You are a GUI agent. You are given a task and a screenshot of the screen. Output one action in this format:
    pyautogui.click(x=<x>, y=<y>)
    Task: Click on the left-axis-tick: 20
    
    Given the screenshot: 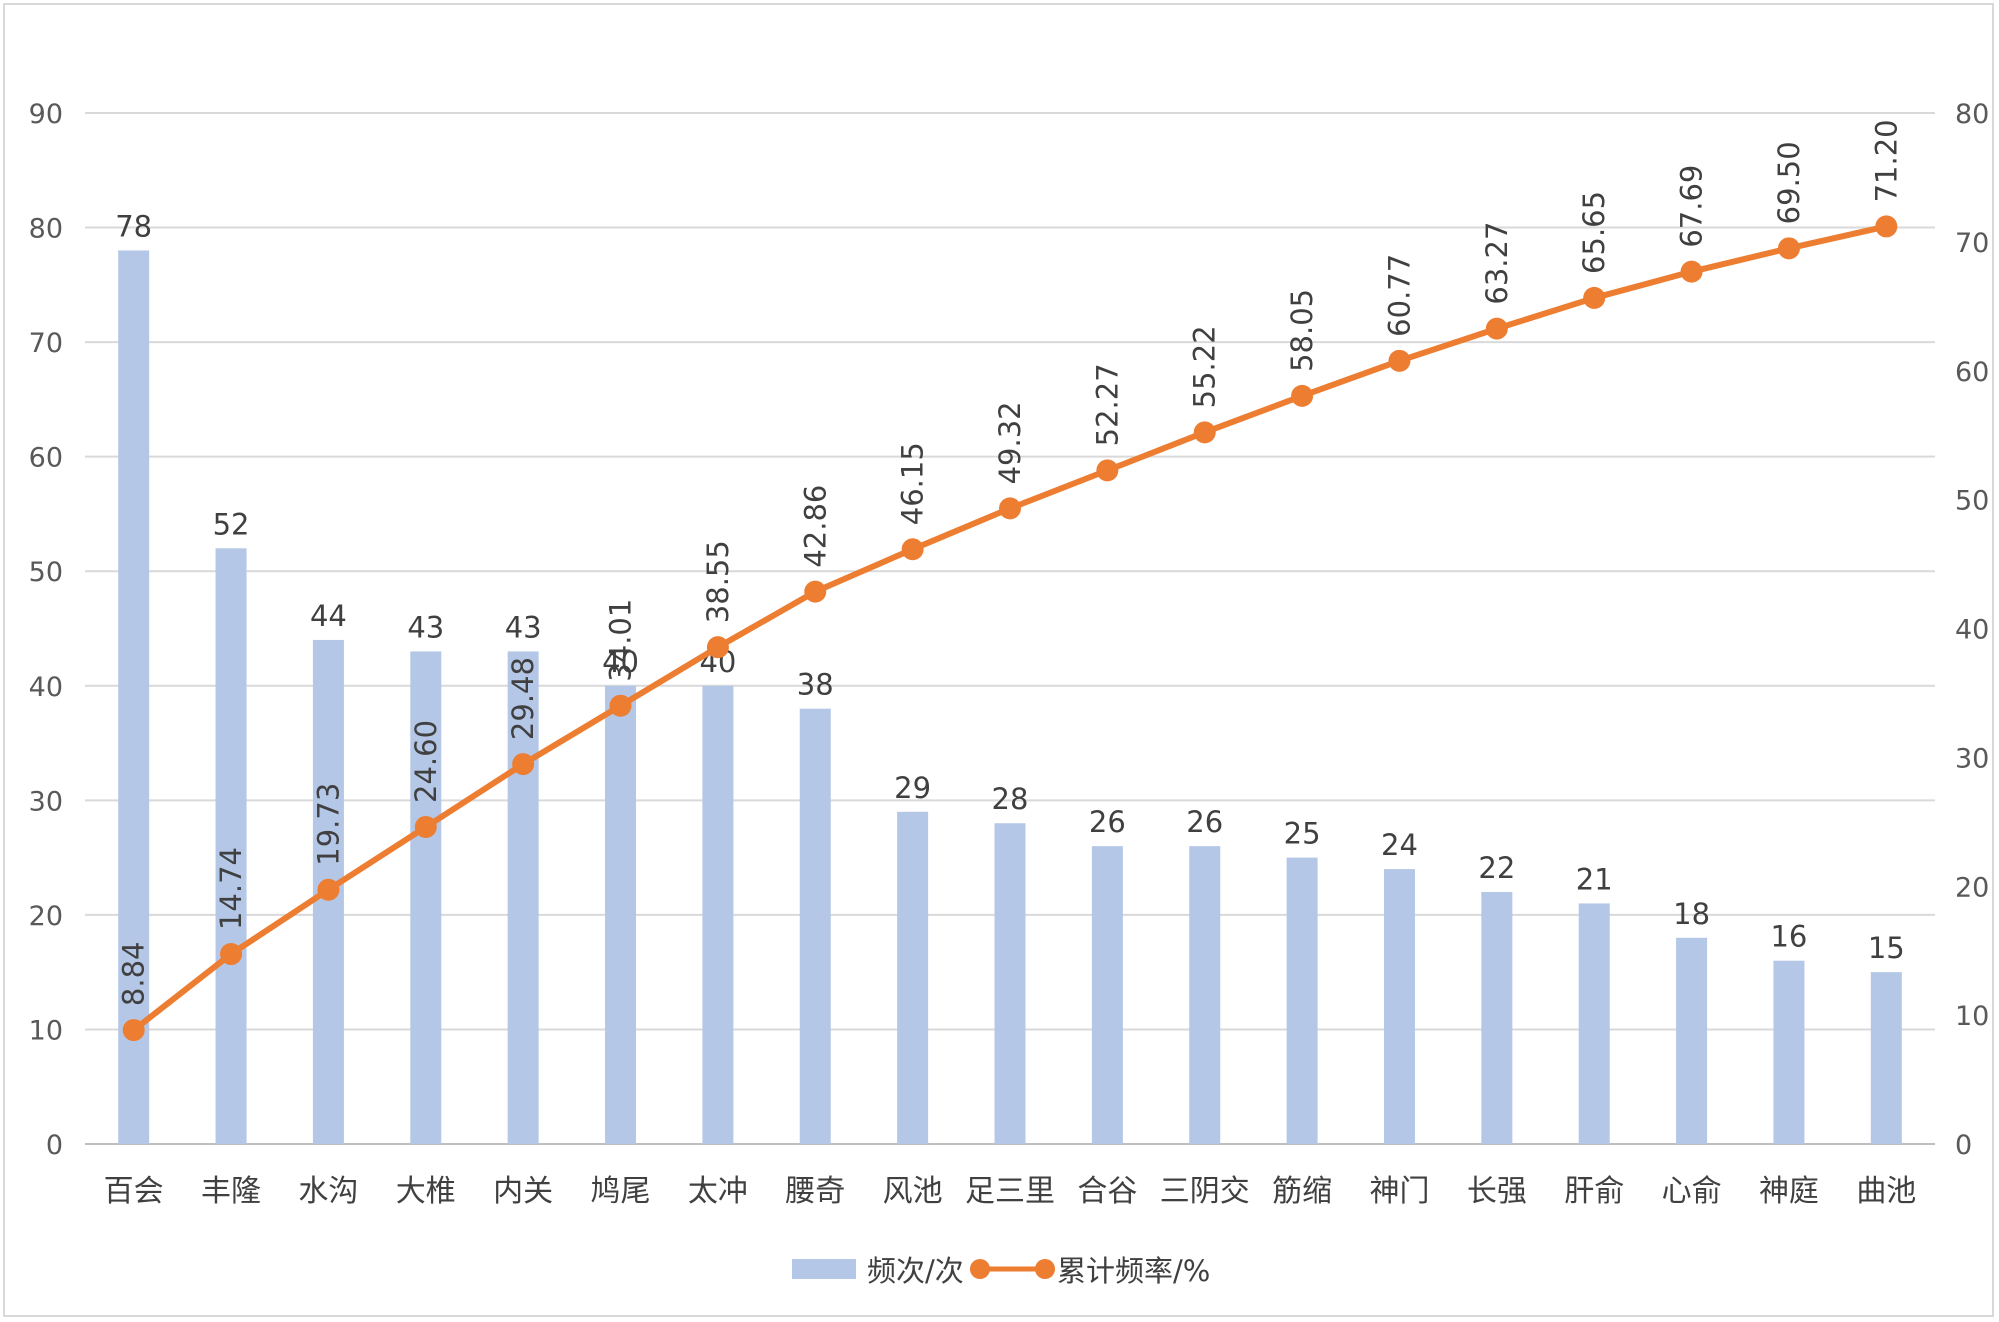 What is the action you would take?
    pyautogui.click(x=46, y=916)
    